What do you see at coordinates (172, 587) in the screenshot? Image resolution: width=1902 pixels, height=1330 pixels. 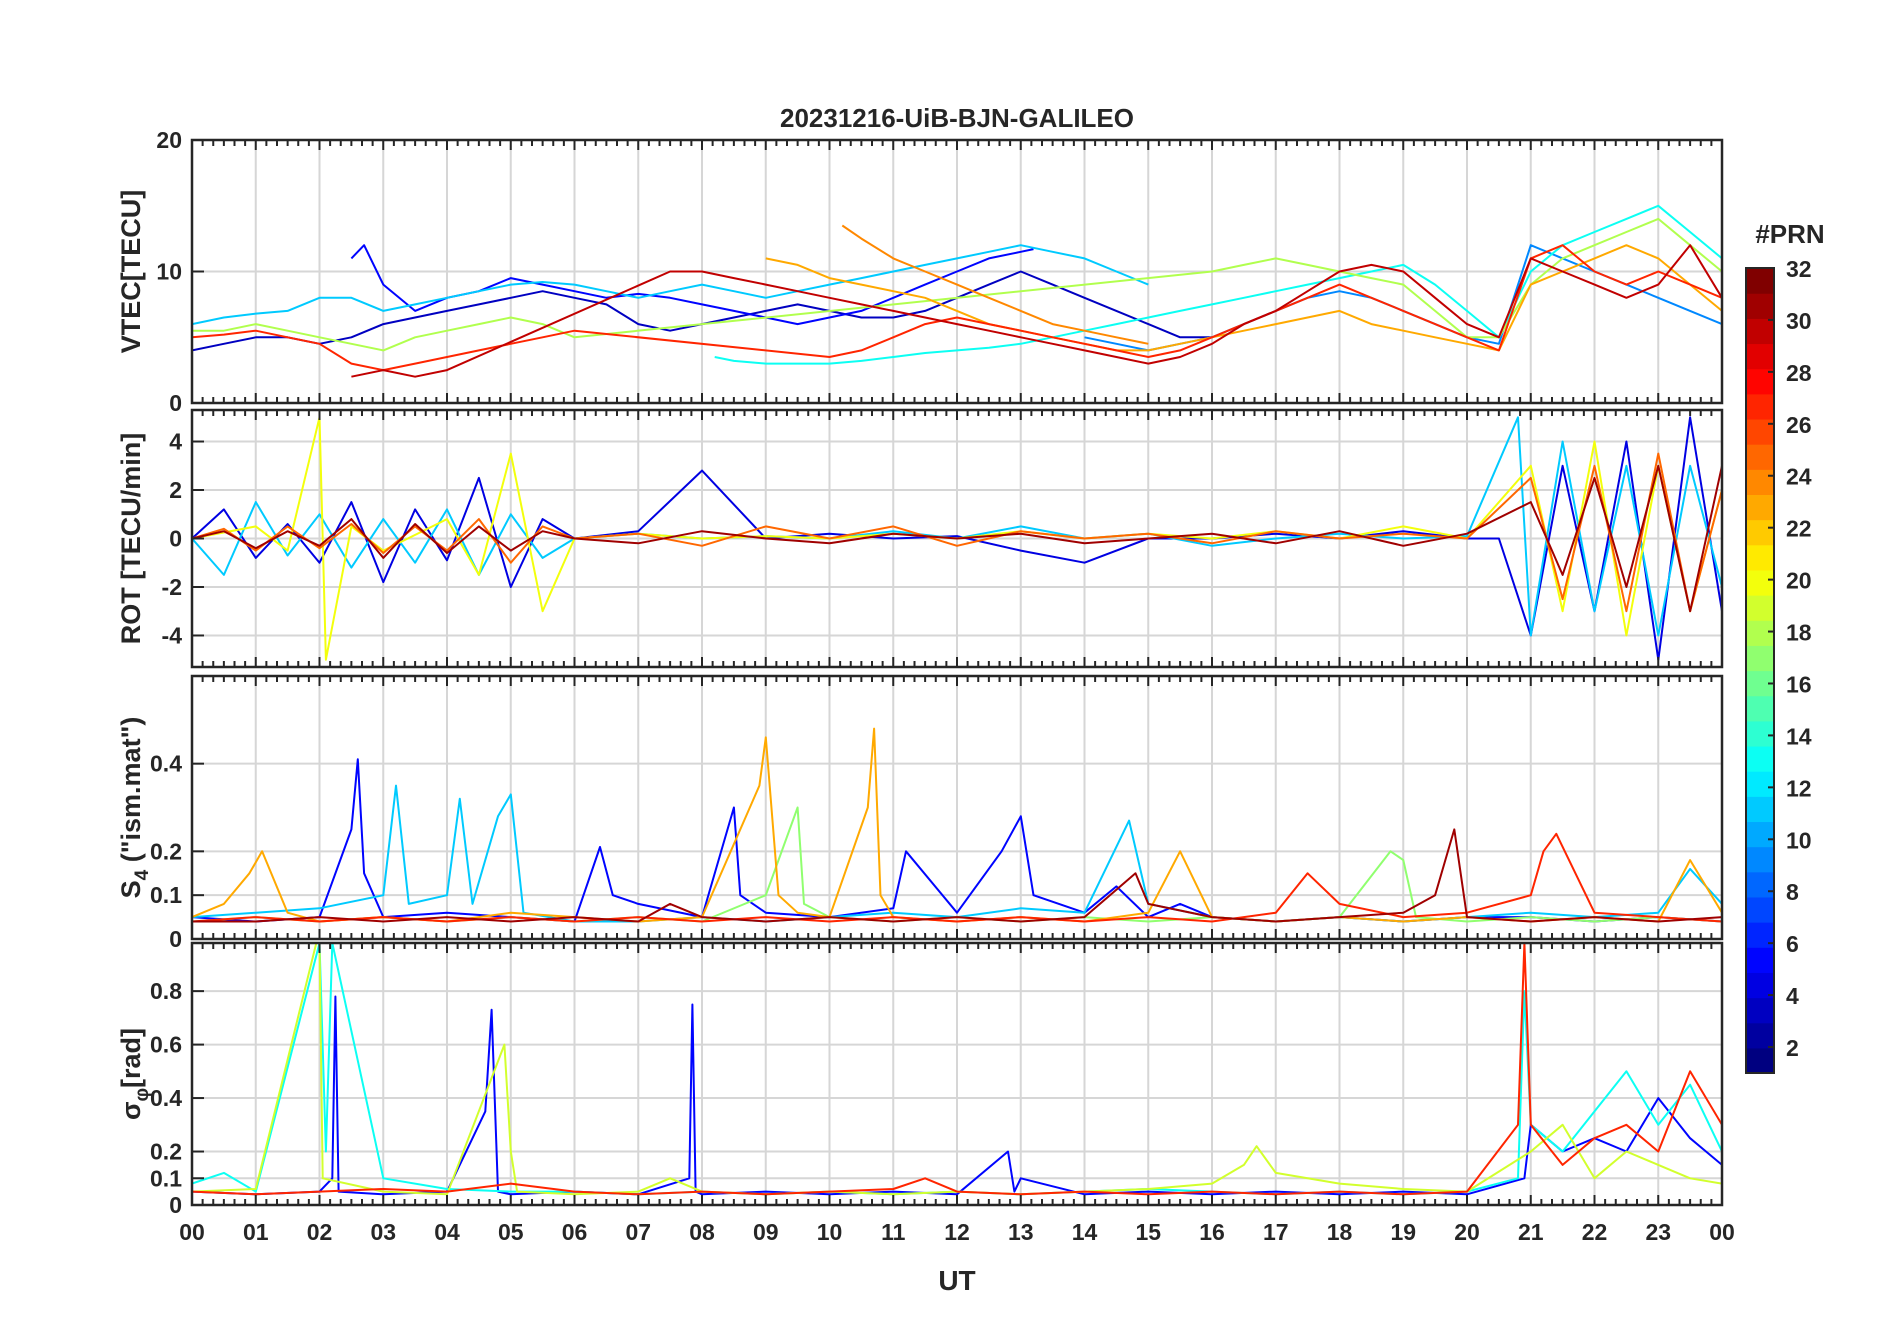 I see `y-tick-label: -2` at bounding box center [172, 587].